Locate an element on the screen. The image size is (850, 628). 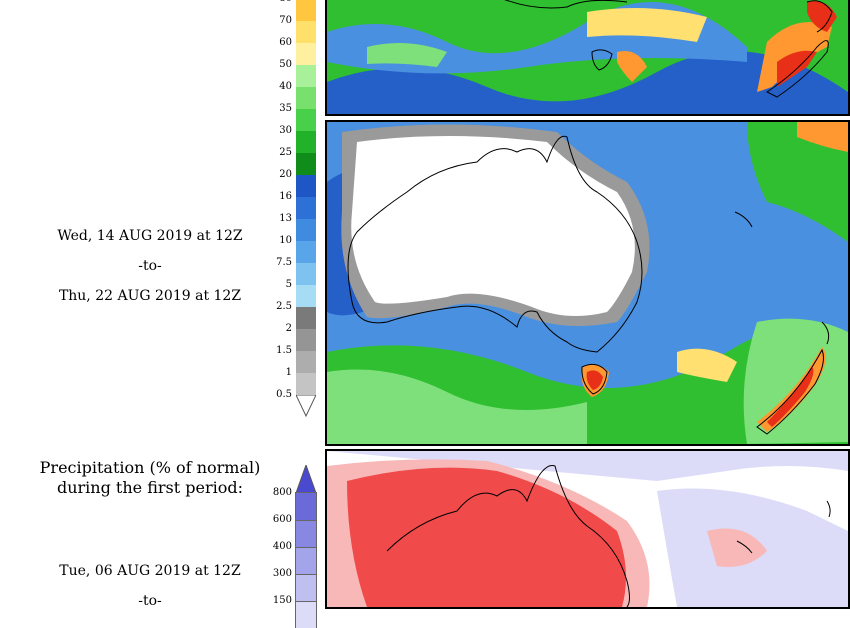
colorbar-label: 70 is located at coordinates (285, 20).